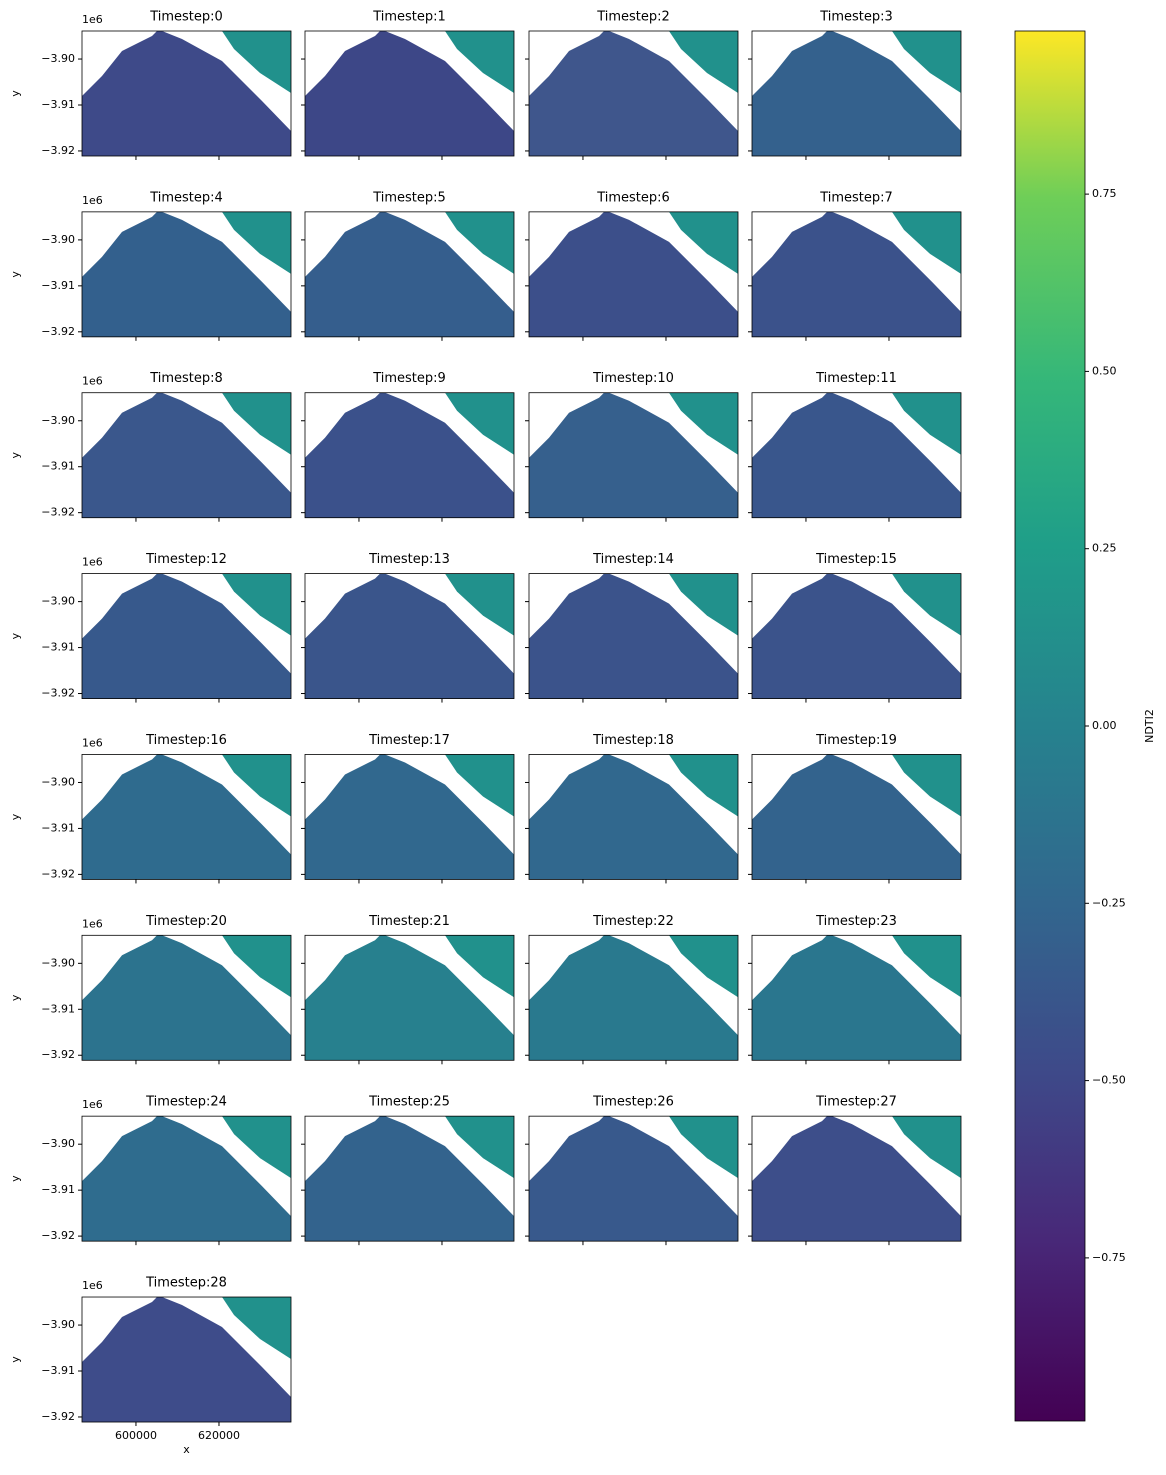 This screenshot has width=1166, height=1475. I want to click on panel-title: Timestep:20, so click(186, 921).